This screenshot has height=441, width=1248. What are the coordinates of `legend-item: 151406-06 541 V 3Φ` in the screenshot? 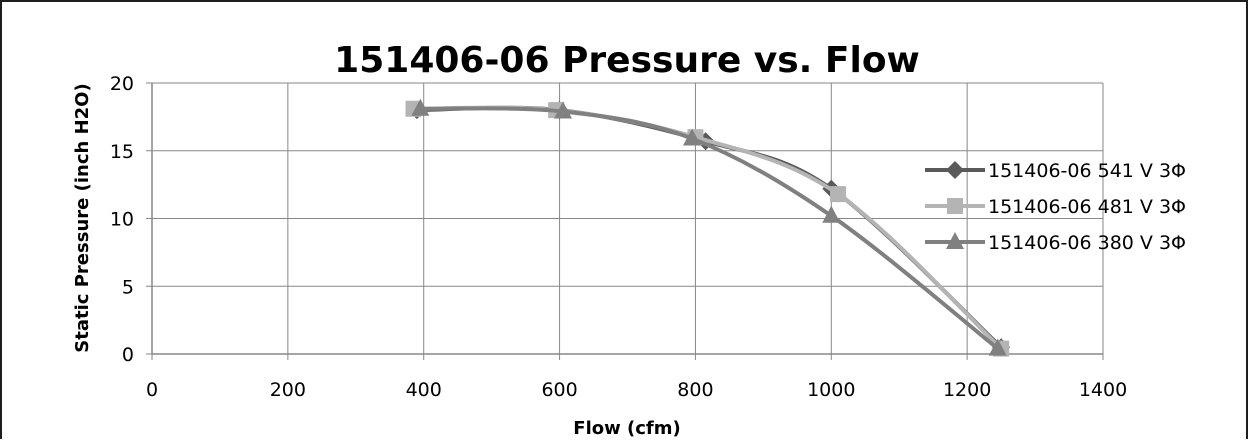 It's located at (1055, 171).